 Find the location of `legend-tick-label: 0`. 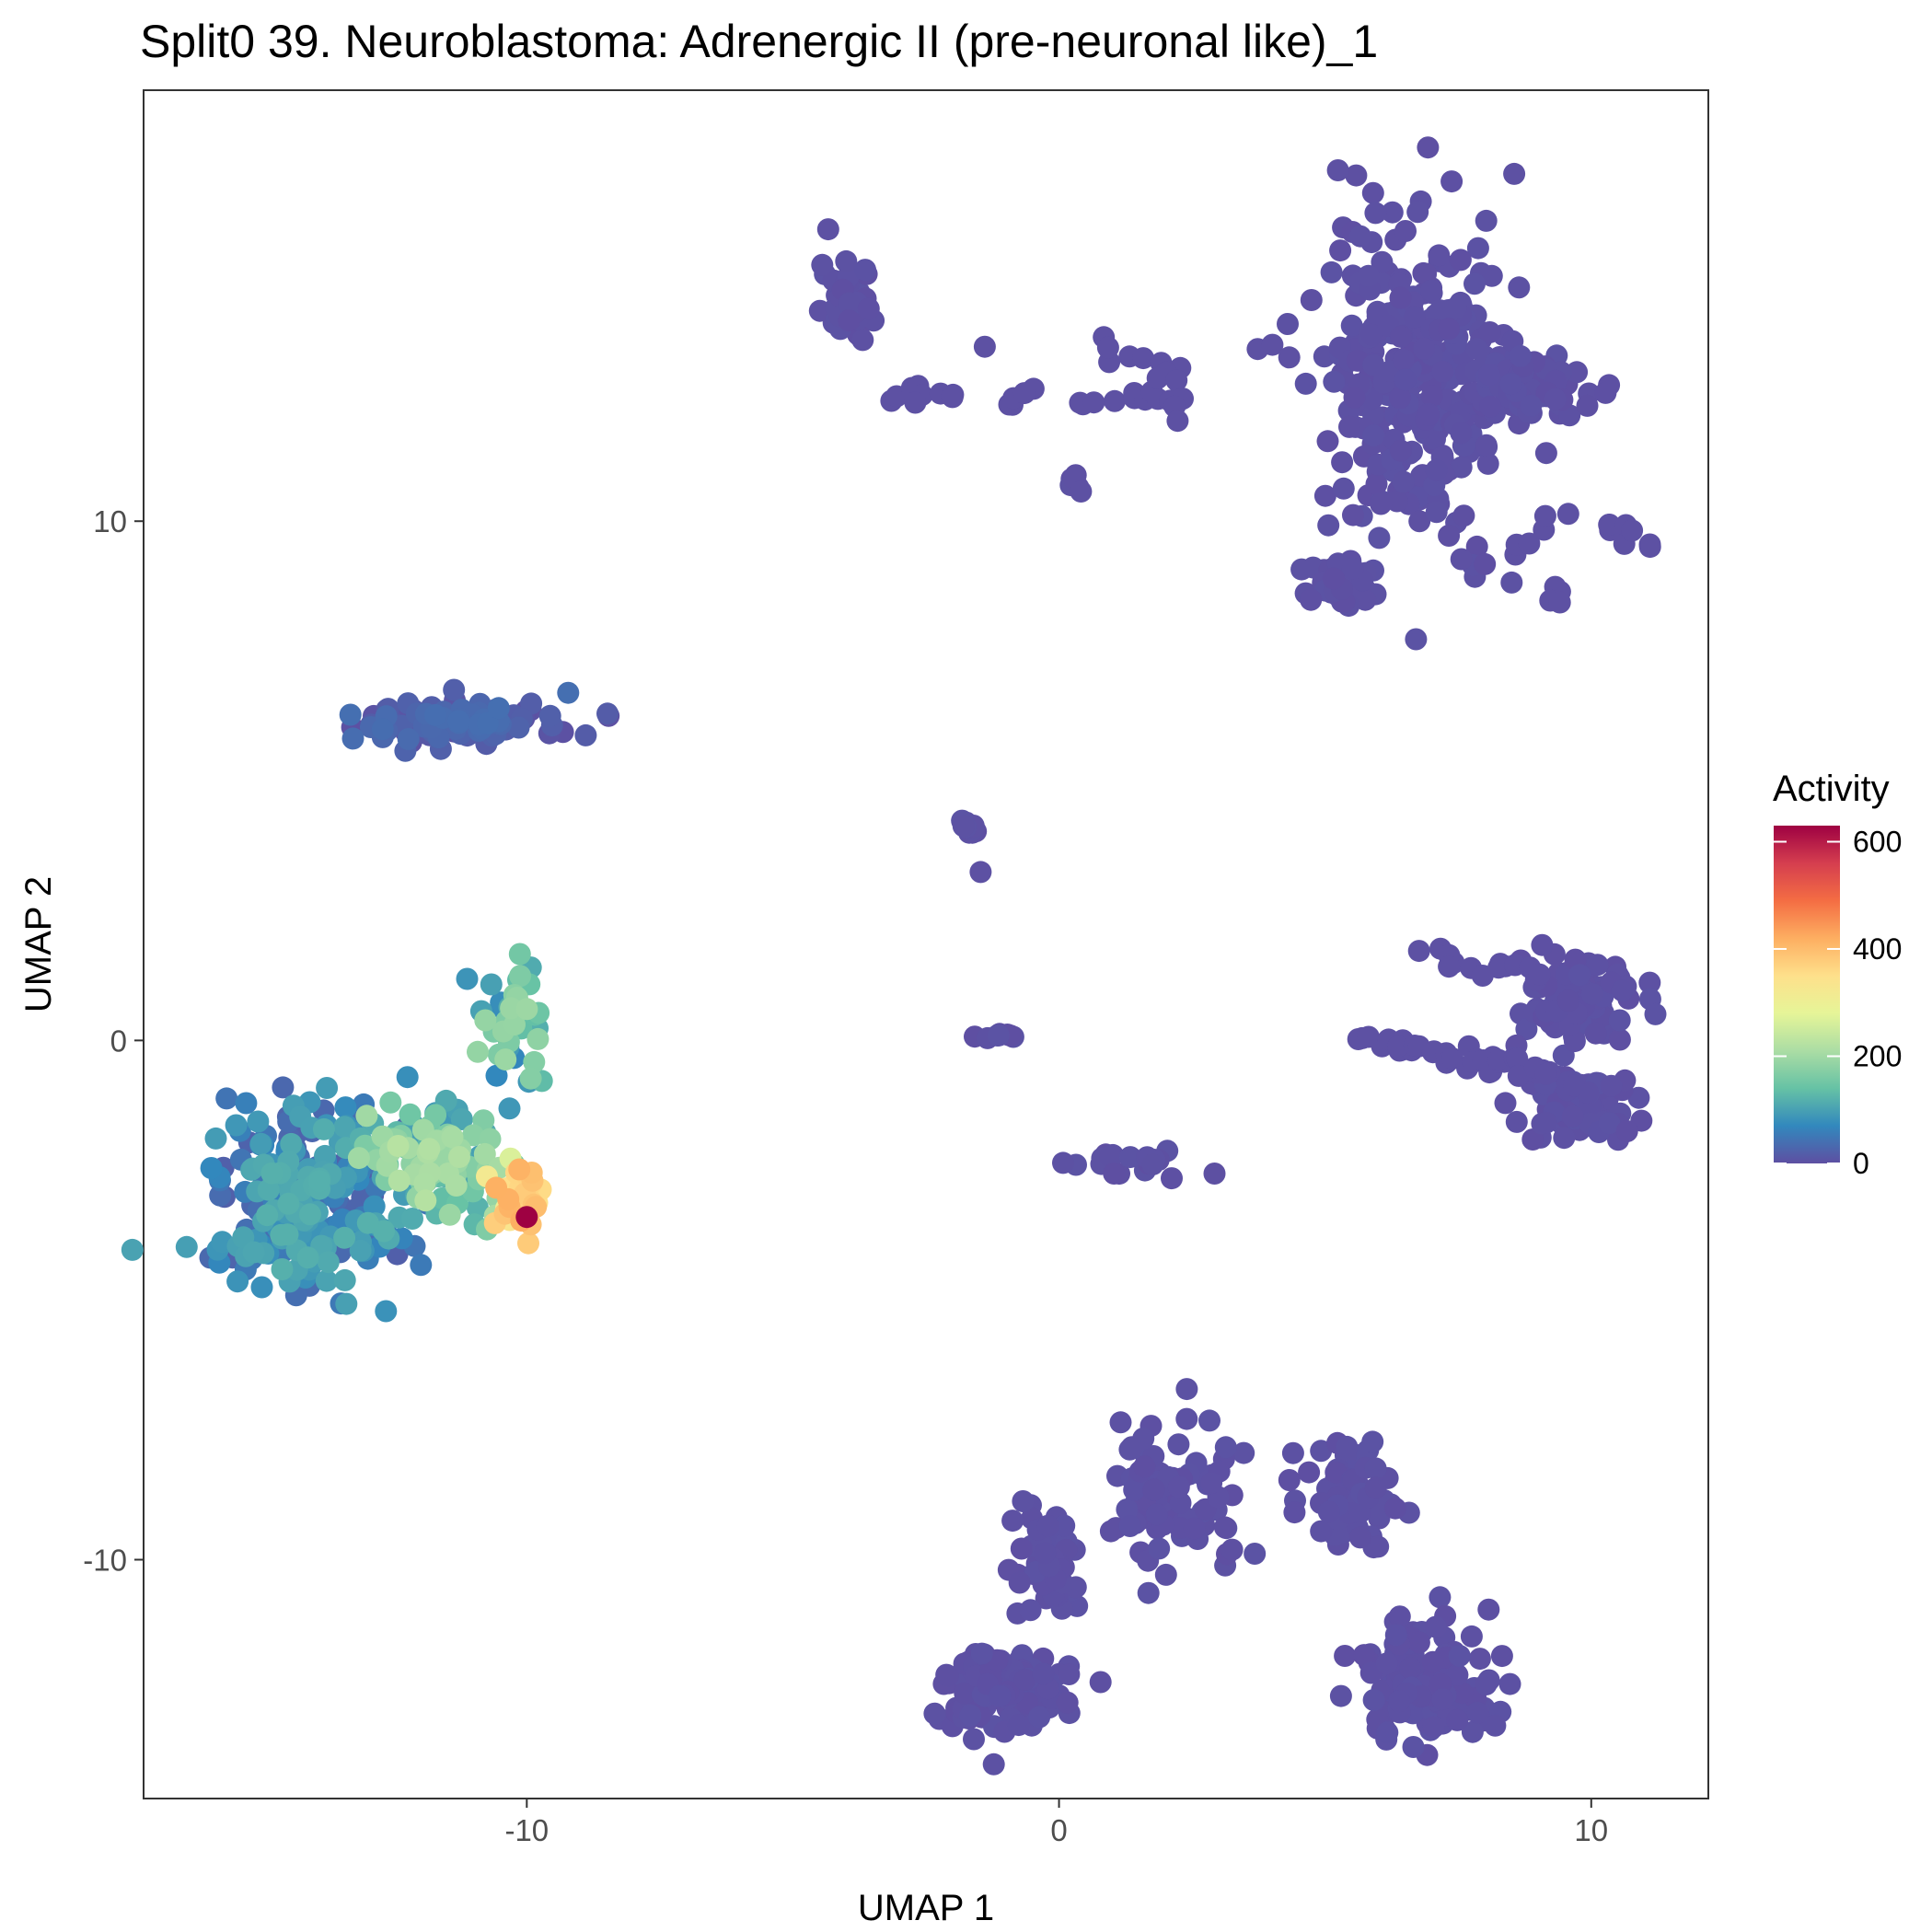

legend-tick-label: 0 is located at coordinates (1861, 1164).